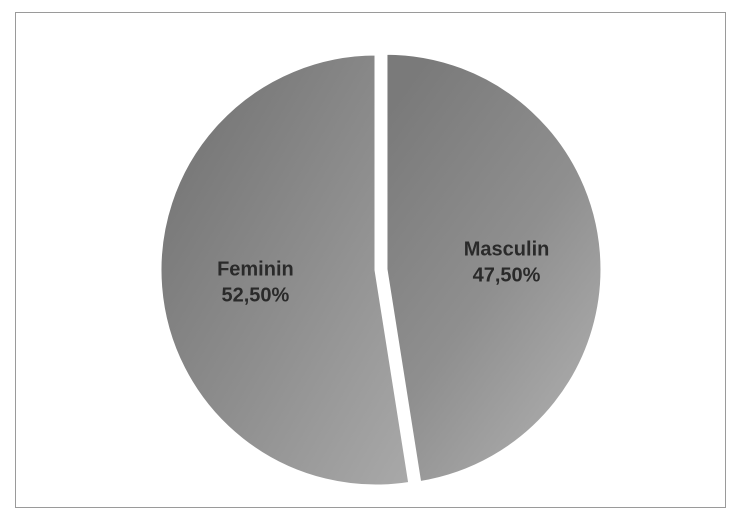  I want to click on slice-label-masculin: Masculin, so click(507, 250).